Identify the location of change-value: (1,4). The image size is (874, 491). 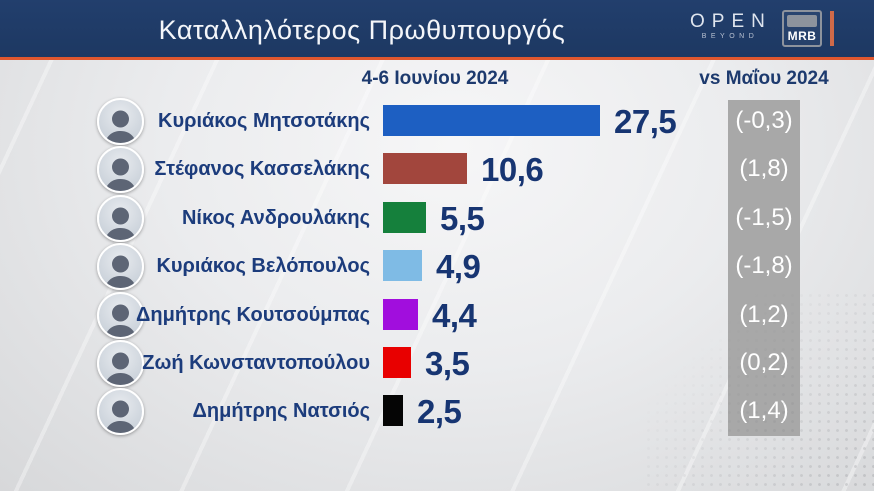
(764, 410).